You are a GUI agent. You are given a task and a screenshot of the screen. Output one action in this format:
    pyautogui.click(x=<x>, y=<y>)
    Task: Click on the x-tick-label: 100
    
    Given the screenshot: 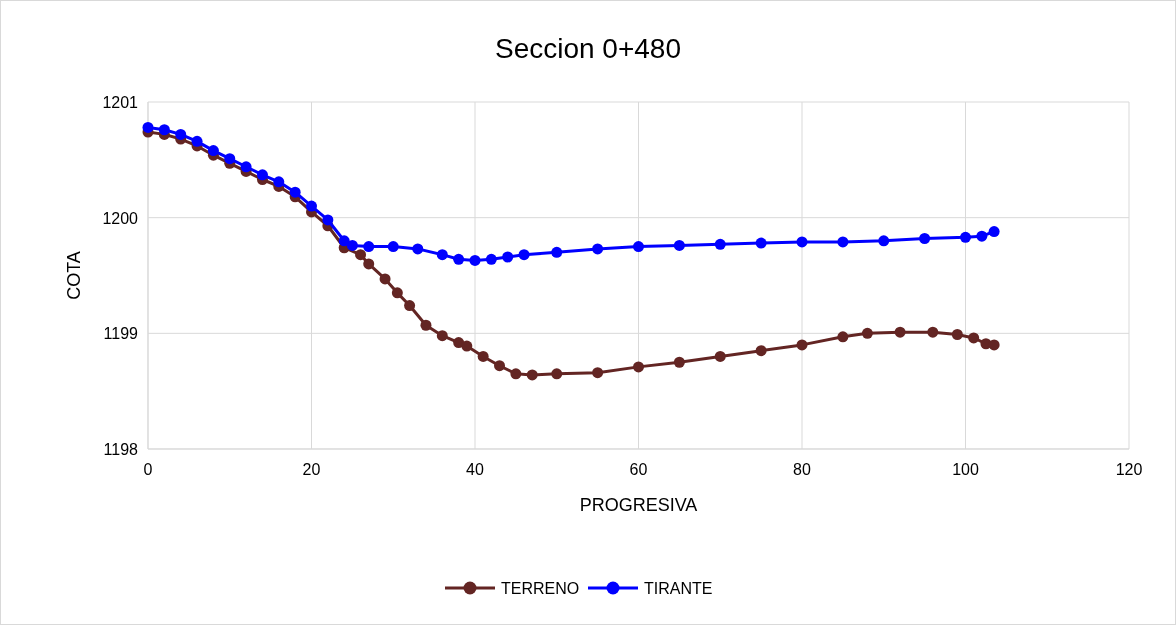 What is the action you would take?
    pyautogui.click(x=965, y=469)
    